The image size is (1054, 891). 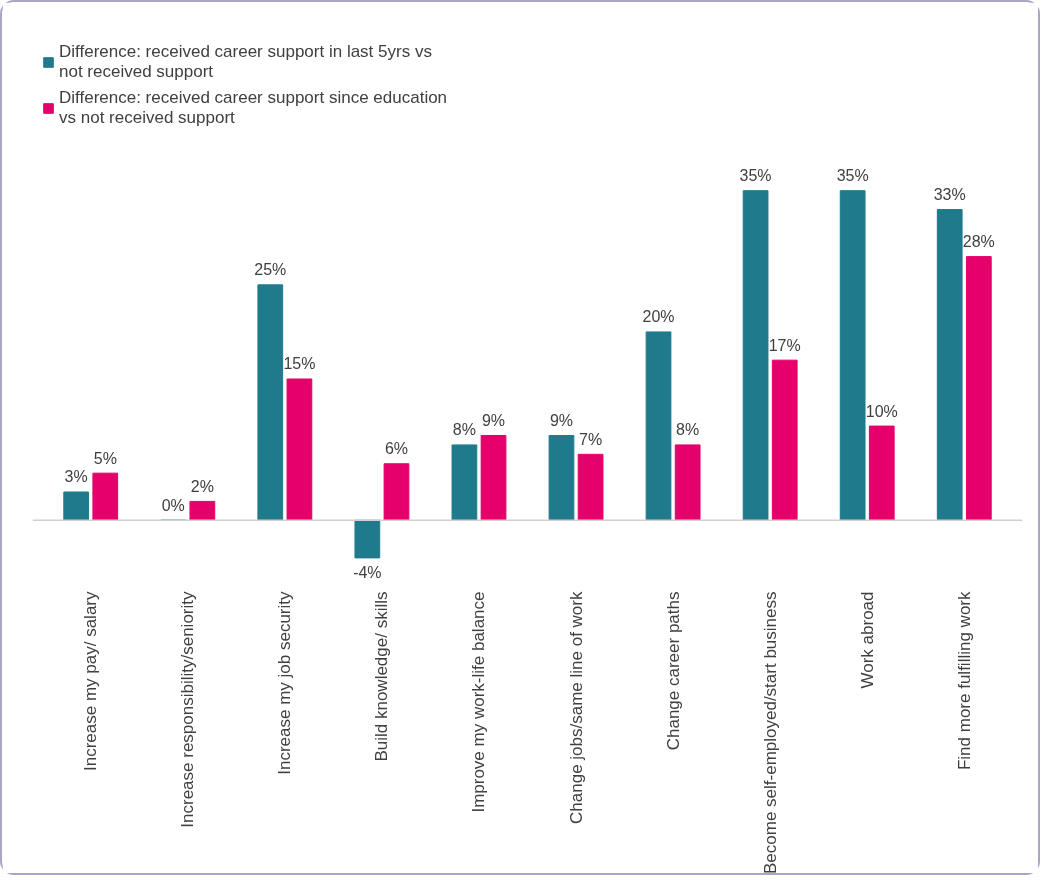 What do you see at coordinates (673, 671) in the screenshot?
I see `x-tick-label: Change career paths` at bounding box center [673, 671].